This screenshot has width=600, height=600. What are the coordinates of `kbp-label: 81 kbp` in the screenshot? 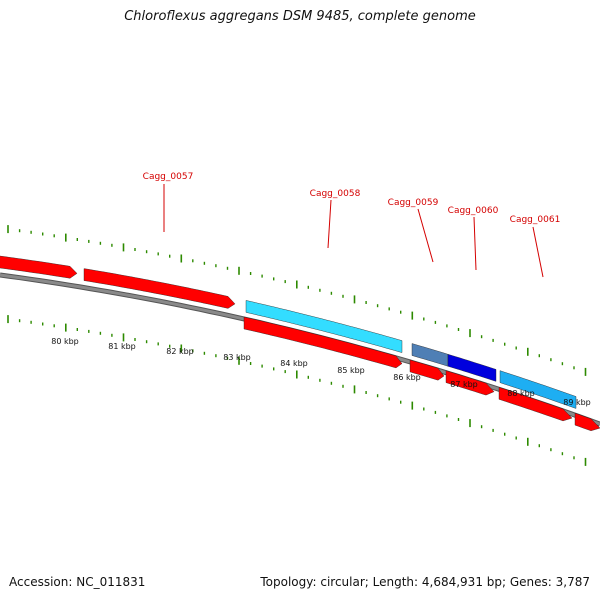 It's located at (122, 346).